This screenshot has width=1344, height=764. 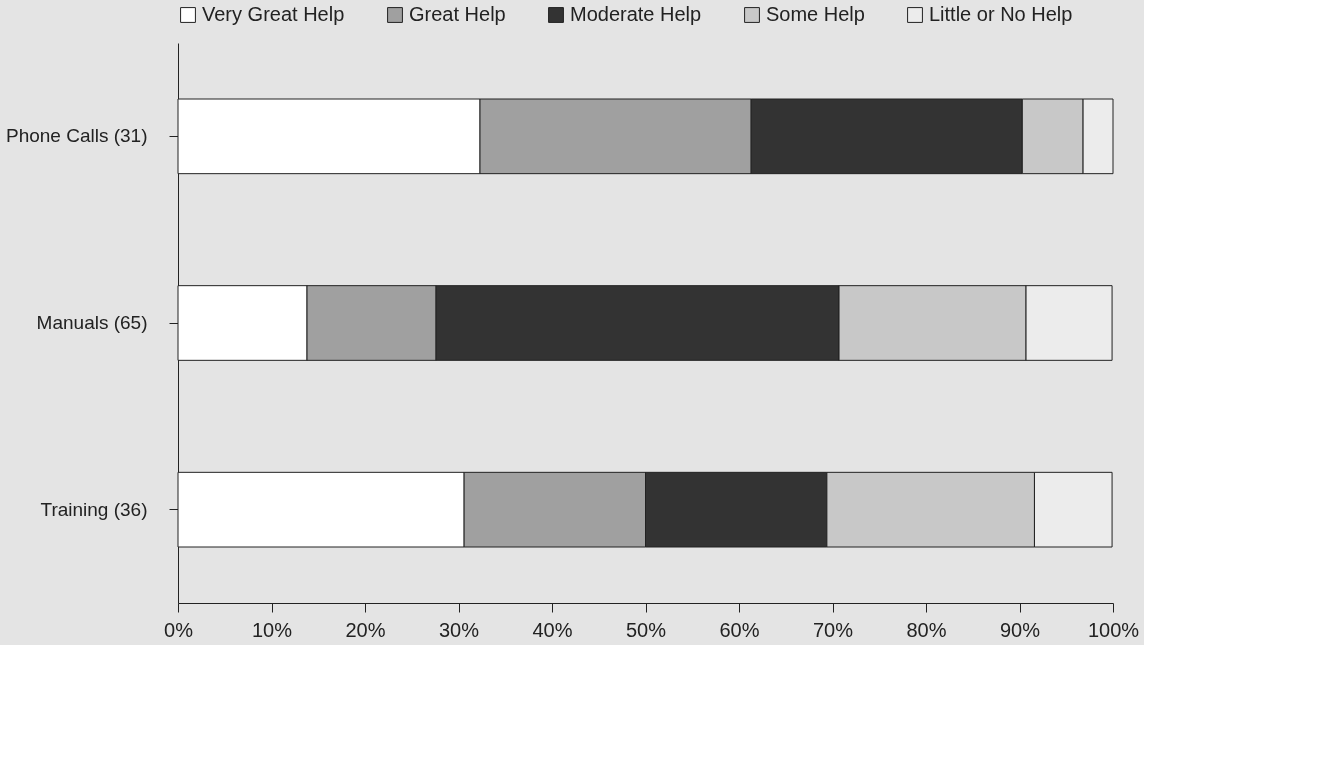 I want to click on x-tick-label: 10%, so click(x=272, y=629).